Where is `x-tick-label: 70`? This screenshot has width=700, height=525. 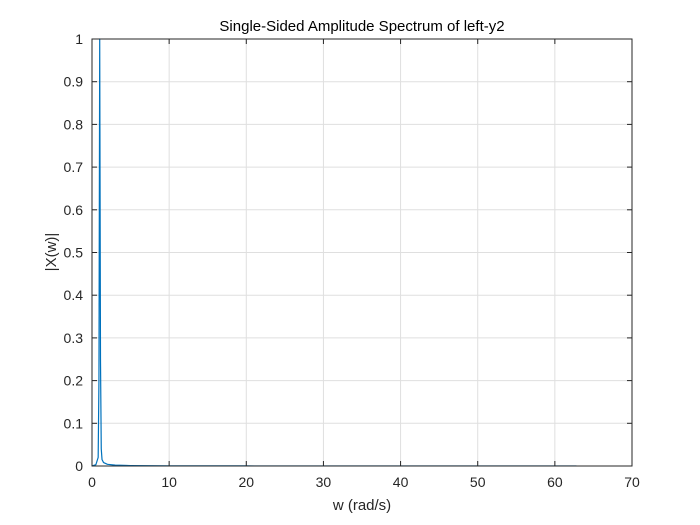
x-tick-label: 70 is located at coordinates (632, 482).